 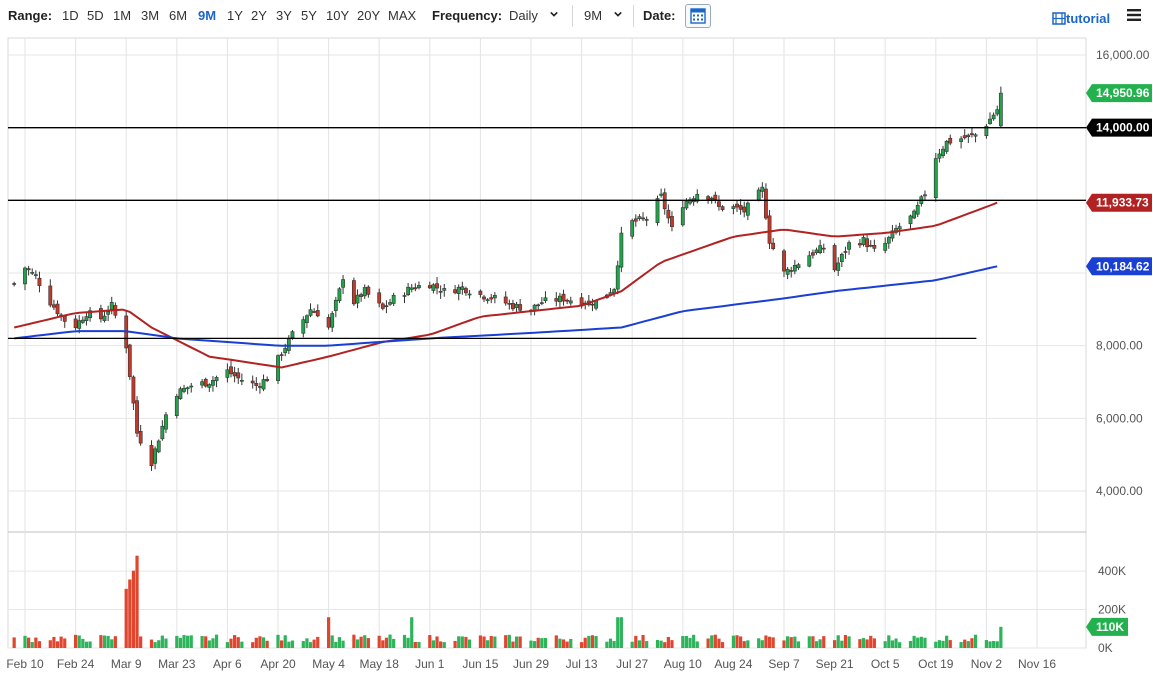 I want to click on moving-average-200-line, so click(x=506, y=306).